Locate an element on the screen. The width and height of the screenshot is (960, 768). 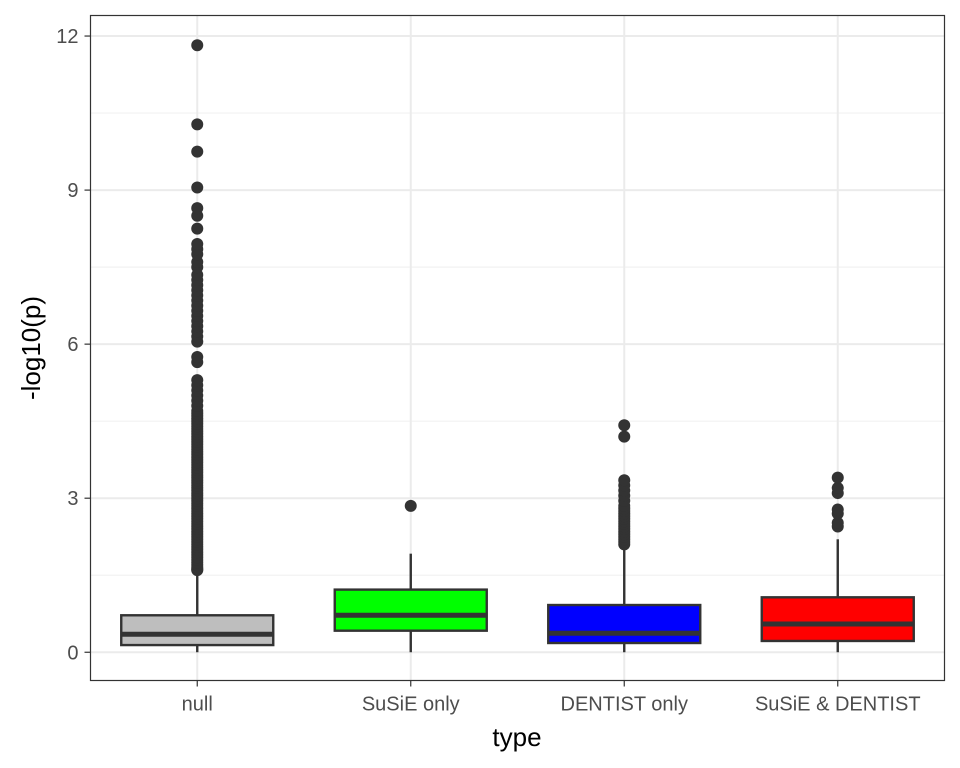
x-tick-label: SuSiE & DENTIST is located at coordinates (838, 705).